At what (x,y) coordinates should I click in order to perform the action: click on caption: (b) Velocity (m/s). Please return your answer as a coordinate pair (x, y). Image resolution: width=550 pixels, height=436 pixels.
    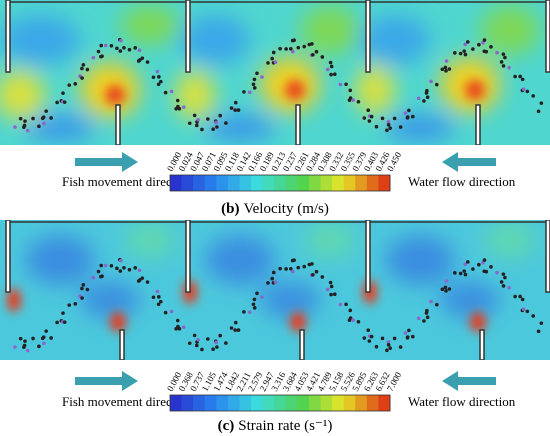
    Looking at the image, I should click on (275, 209).